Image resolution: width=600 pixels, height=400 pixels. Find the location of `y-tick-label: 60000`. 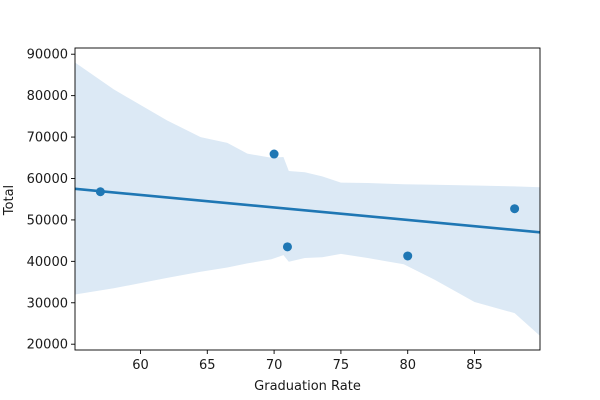

y-tick-label: 60000 is located at coordinates (47, 179).